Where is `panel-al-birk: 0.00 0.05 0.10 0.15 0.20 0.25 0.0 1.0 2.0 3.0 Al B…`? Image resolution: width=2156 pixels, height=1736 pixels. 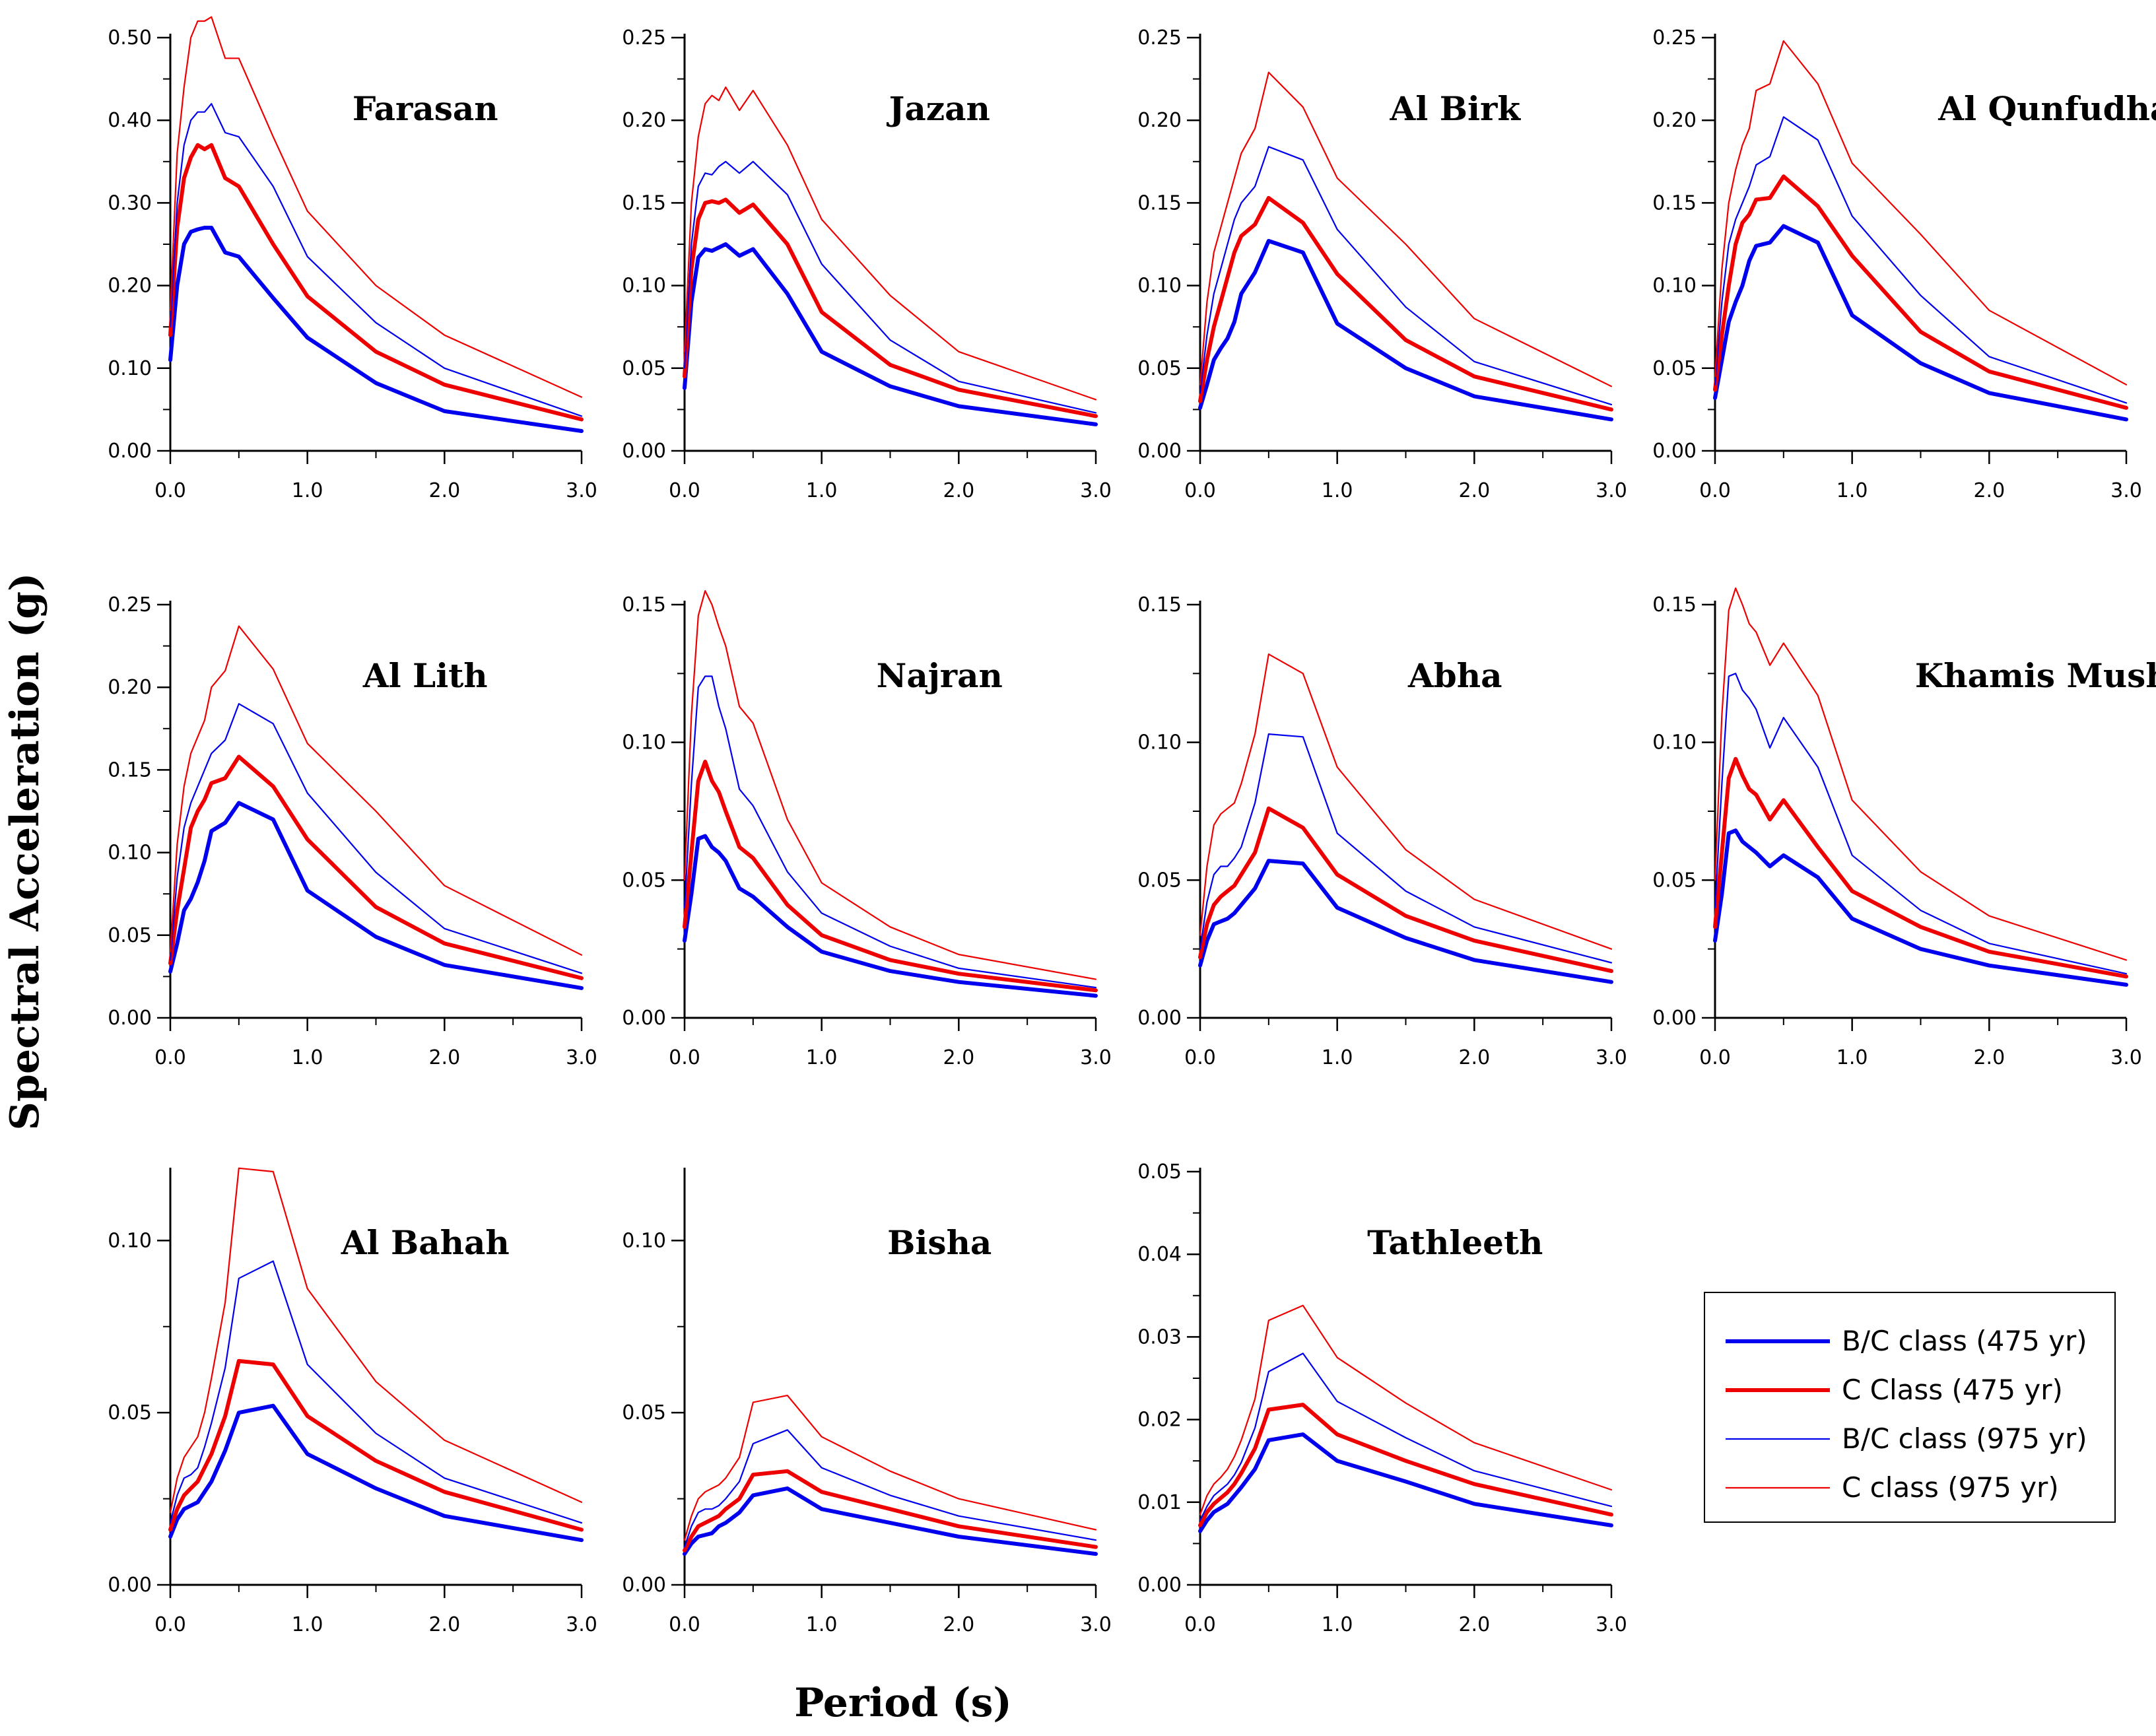 panel-al-birk: 0.00 0.05 0.10 0.15 0.20 0.25 0.0 1.0 2.0 3.0 Al B… is located at coordinates (1382, 264).